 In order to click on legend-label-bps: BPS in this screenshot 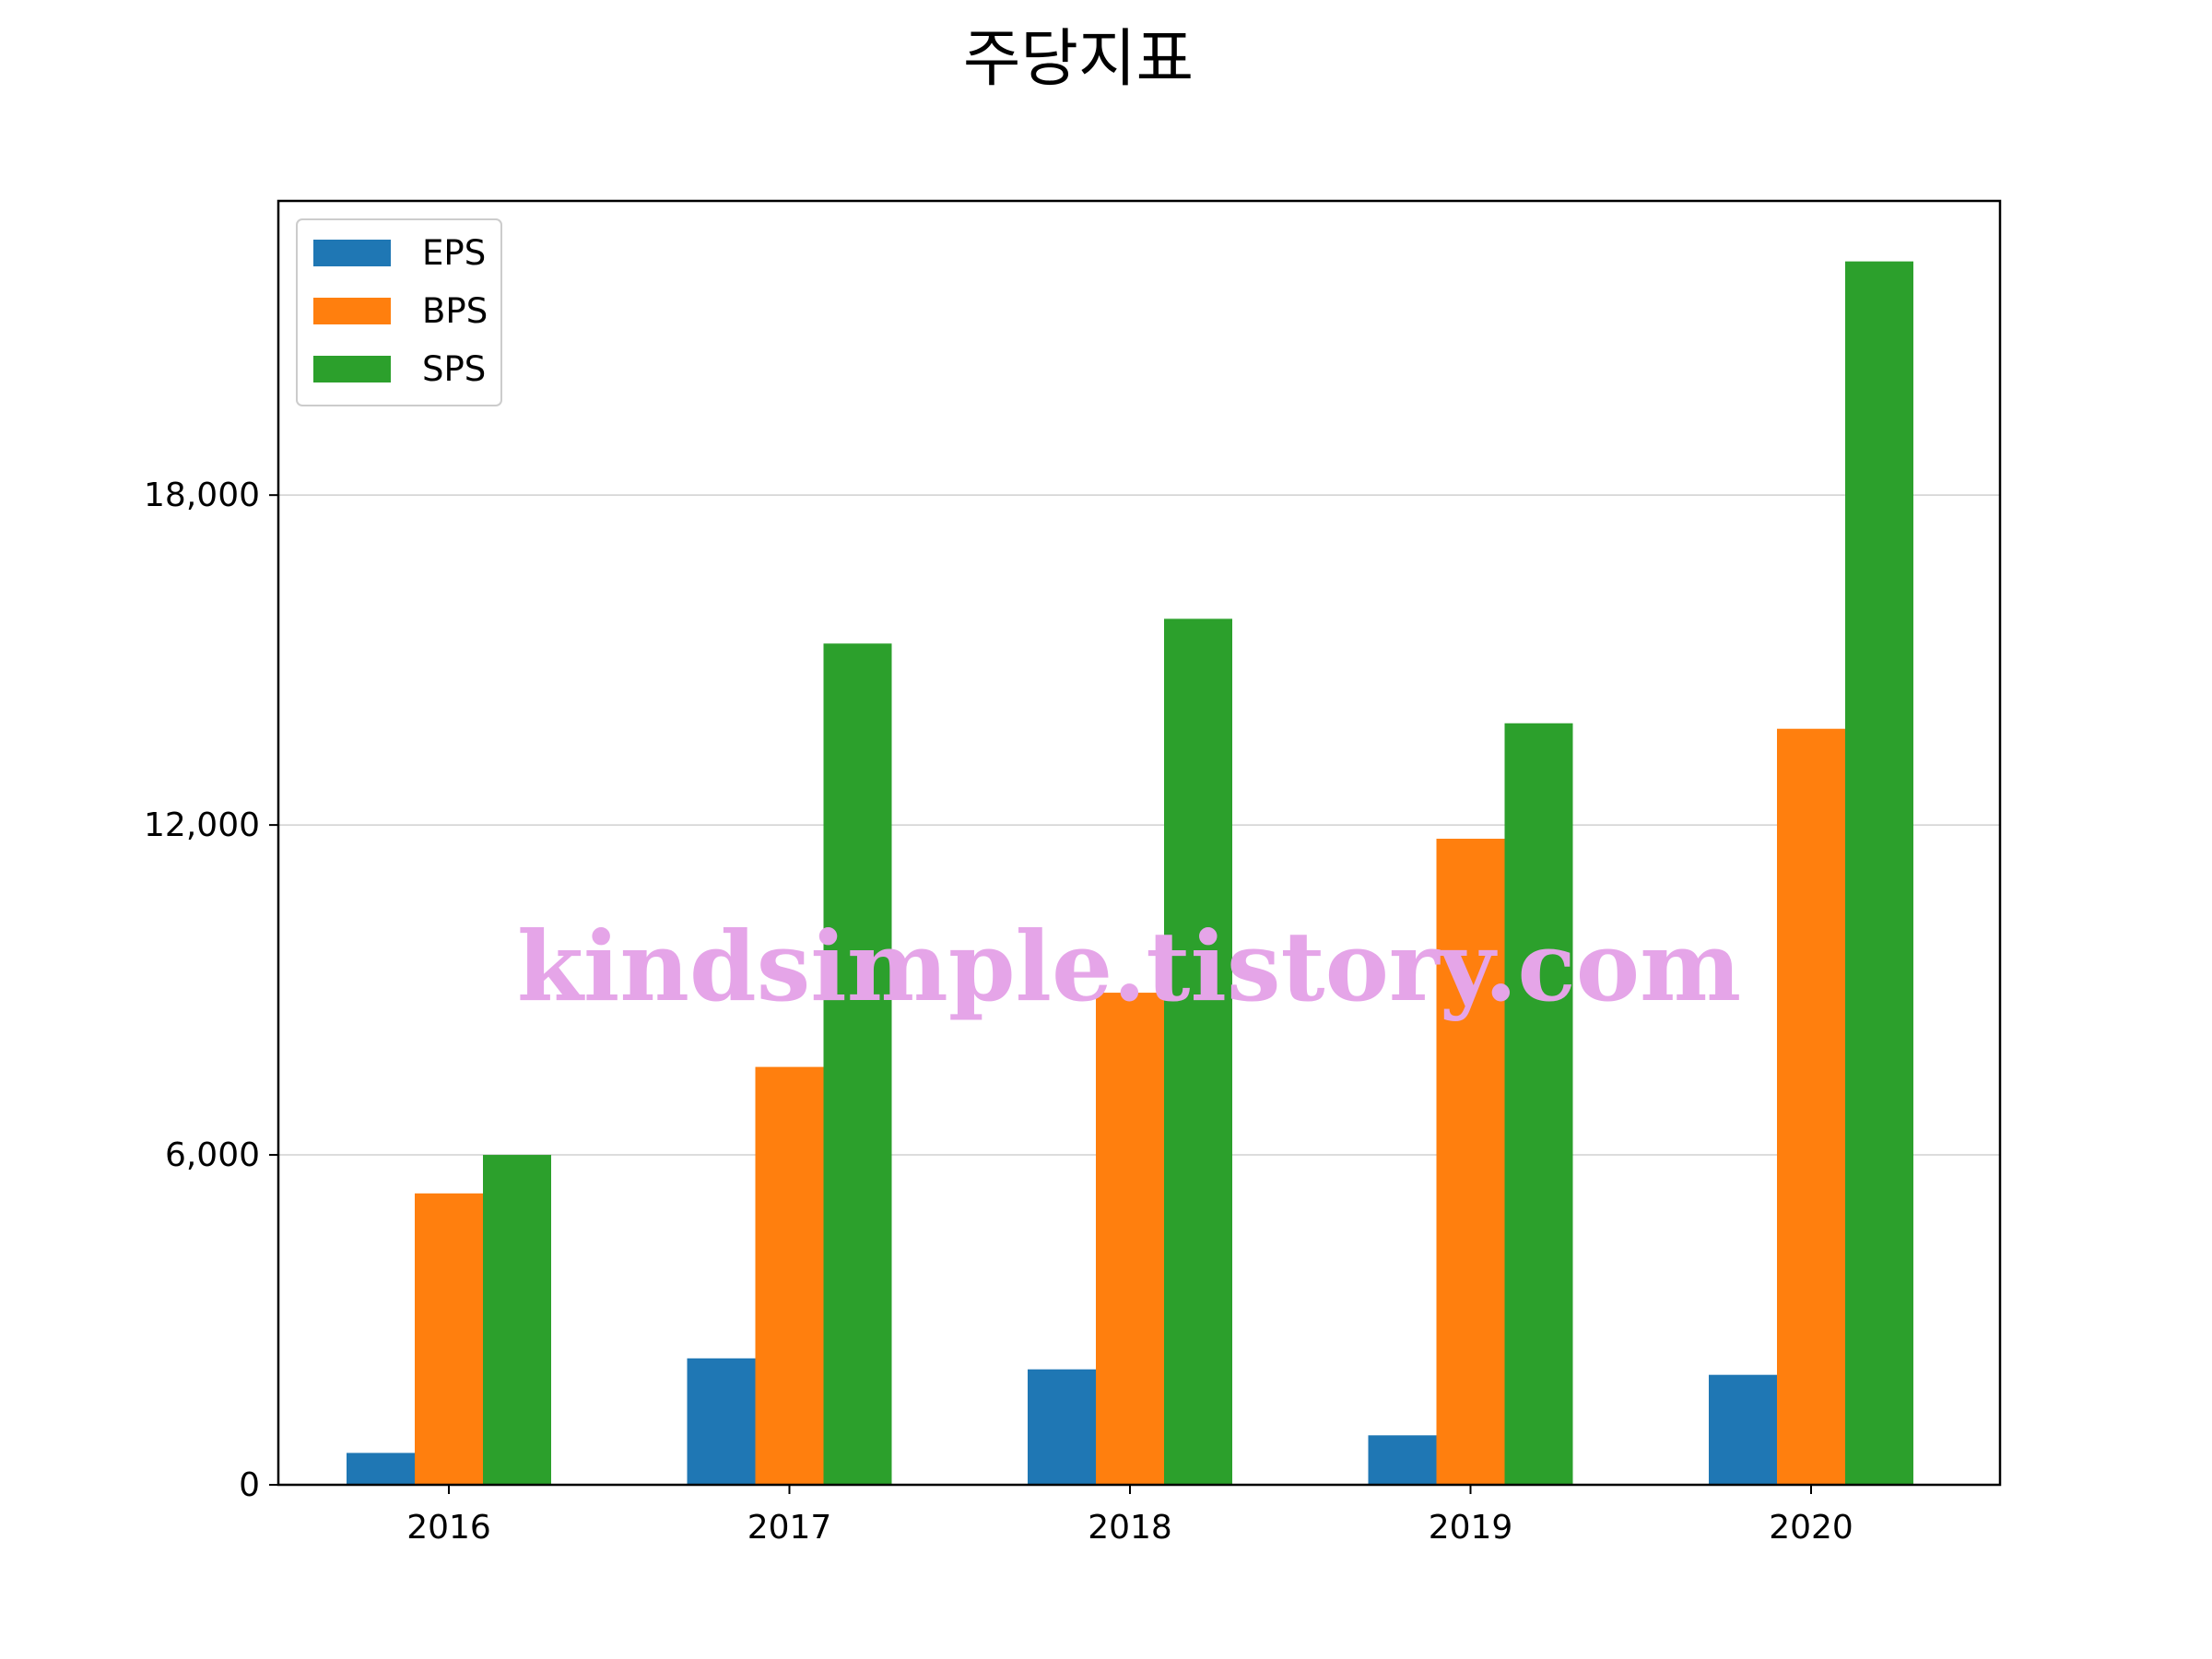, I will do `click(455, 311)`.